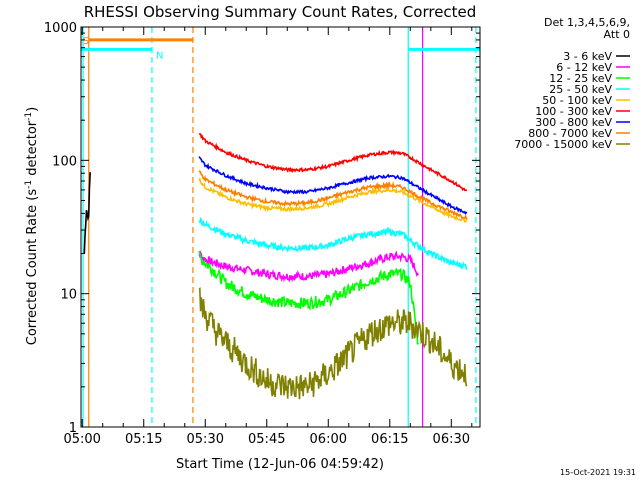  Describe the element at coordinates (389, 439) in the screenshot. I see `x-tick-label: 06:15` at that location.